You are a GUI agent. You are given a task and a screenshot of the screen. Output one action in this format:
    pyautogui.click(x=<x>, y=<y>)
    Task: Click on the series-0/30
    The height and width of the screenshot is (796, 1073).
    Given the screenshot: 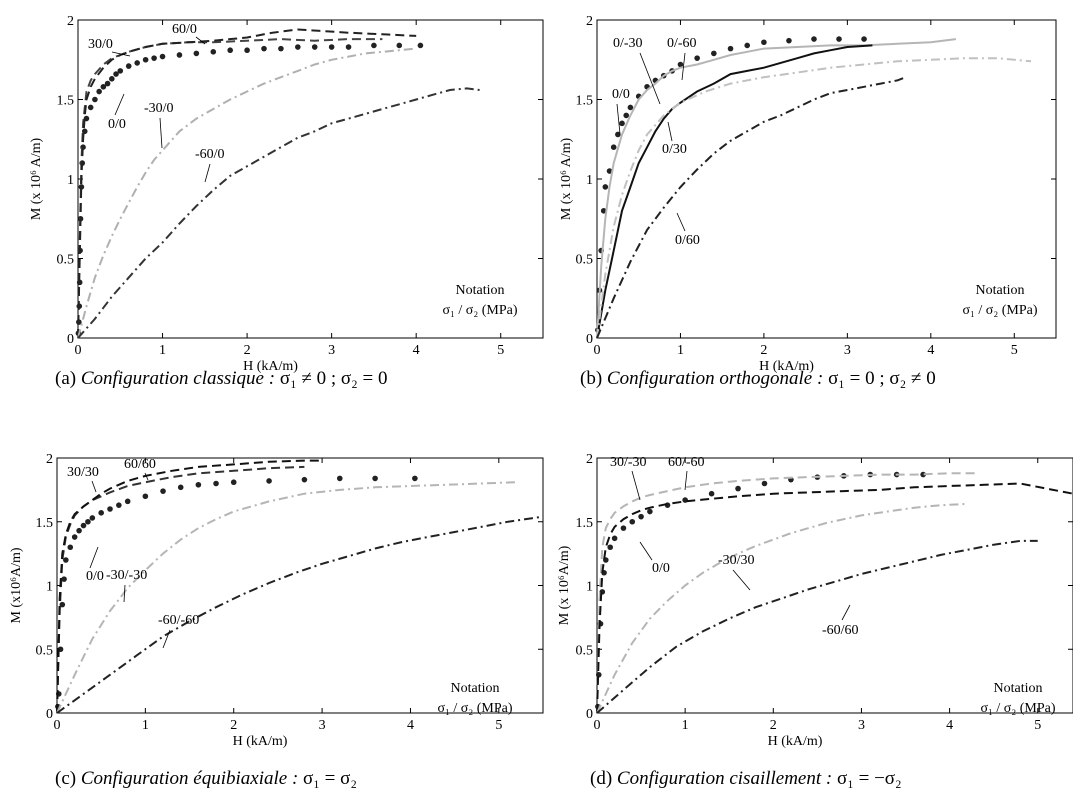 What is the action you would take?
    pyautogui.click(x=734, y=191)
    